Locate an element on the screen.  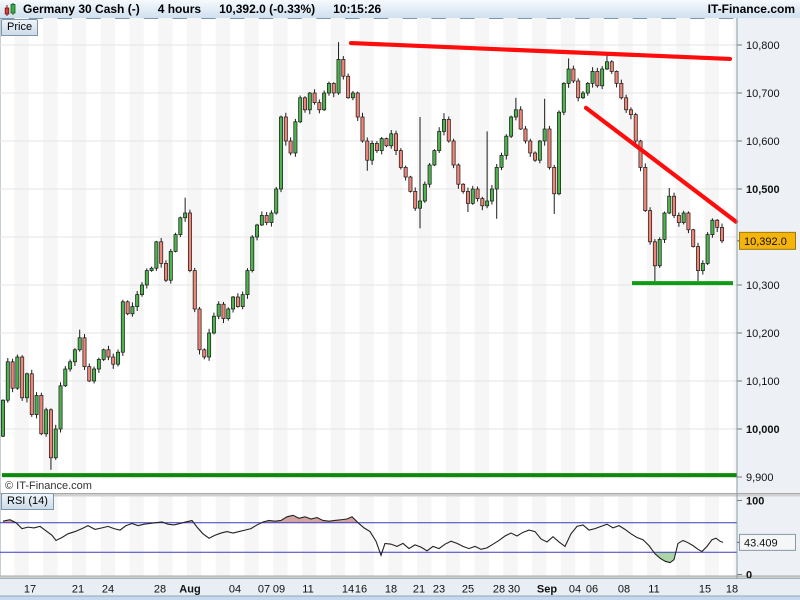
svg-text: 09 is located at coordinates (279, 590).